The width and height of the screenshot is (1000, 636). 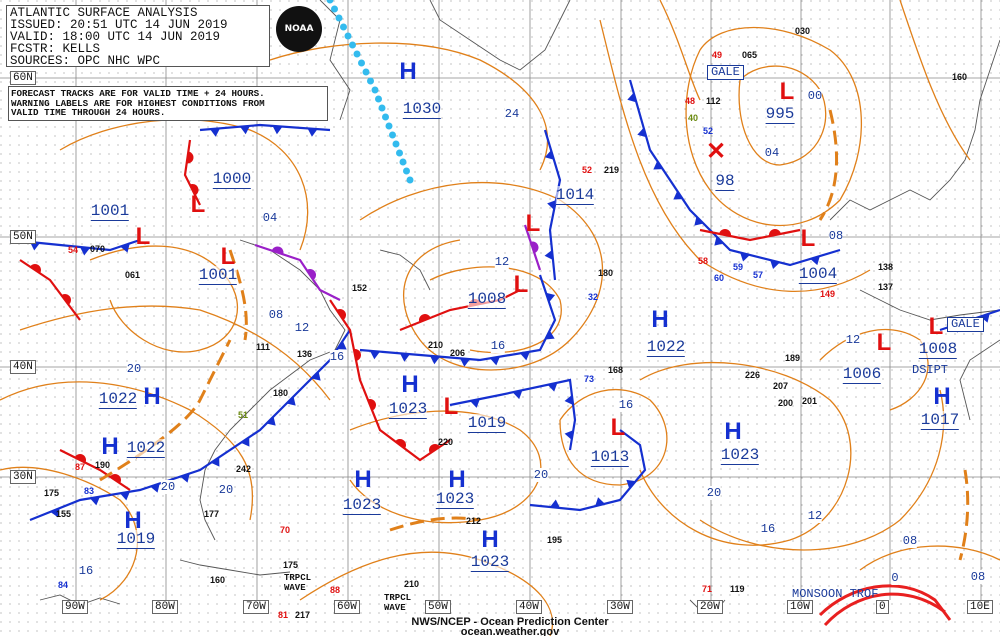 I want to click on station-observation: 226, so click(x=753, y=375).